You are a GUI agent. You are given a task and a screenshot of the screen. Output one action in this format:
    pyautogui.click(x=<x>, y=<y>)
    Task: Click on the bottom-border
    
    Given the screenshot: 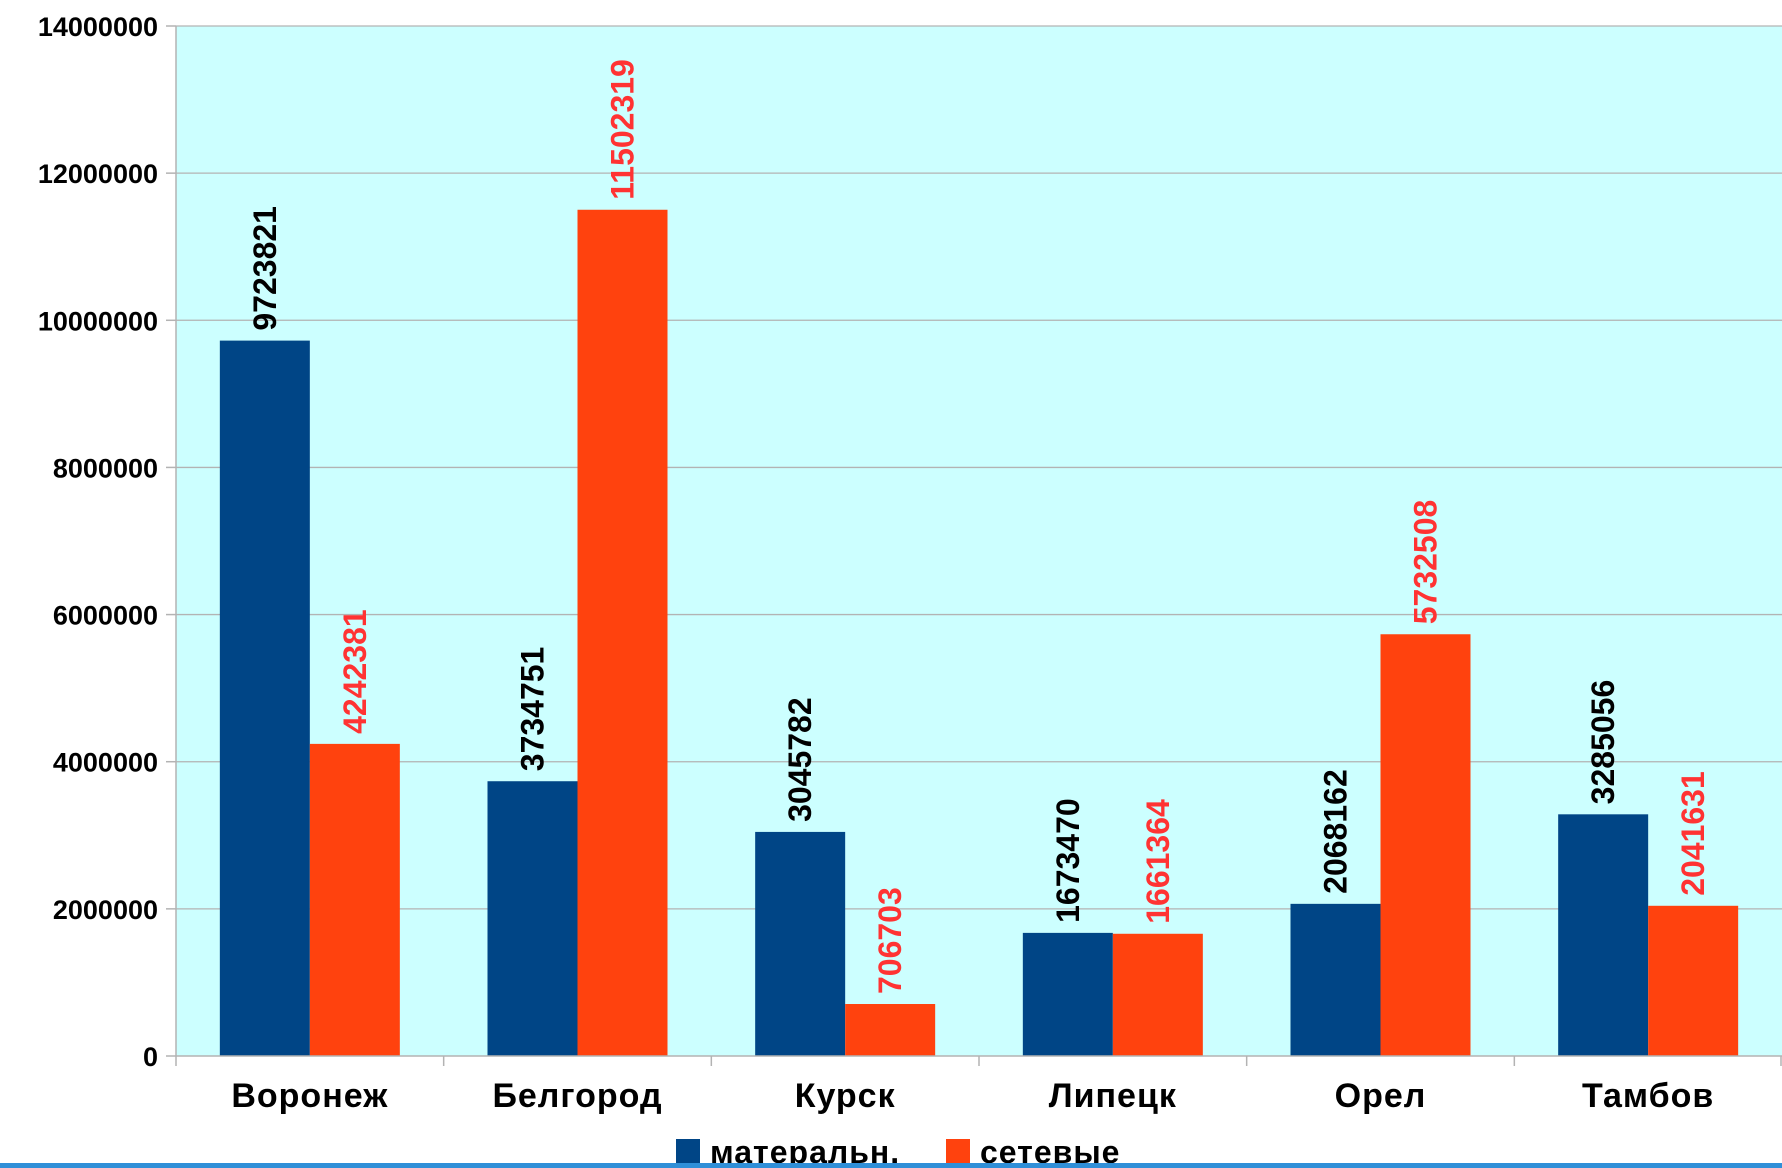 What is the action you would take?
    pyautogui.click(x=891, y=1165)
    